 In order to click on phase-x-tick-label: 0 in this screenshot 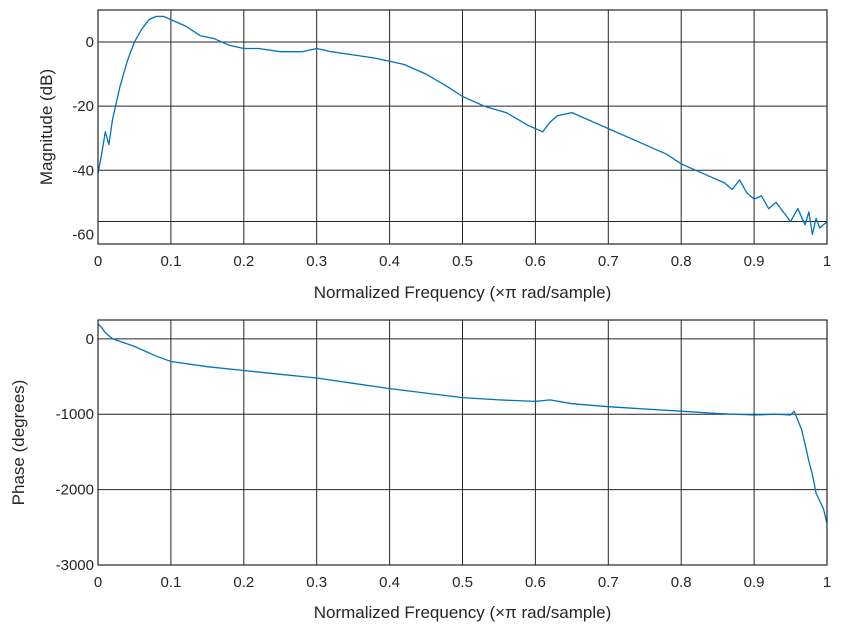, I will do `click(98, 582)`.